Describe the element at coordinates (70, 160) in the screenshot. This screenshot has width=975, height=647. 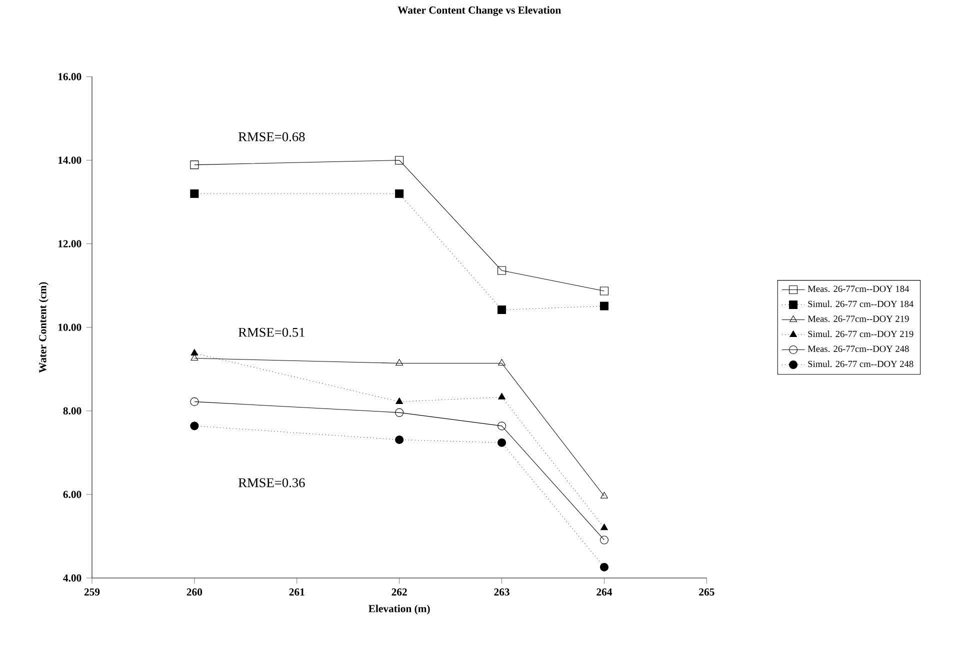
I see `y-tick-label: 14.00` at that location.